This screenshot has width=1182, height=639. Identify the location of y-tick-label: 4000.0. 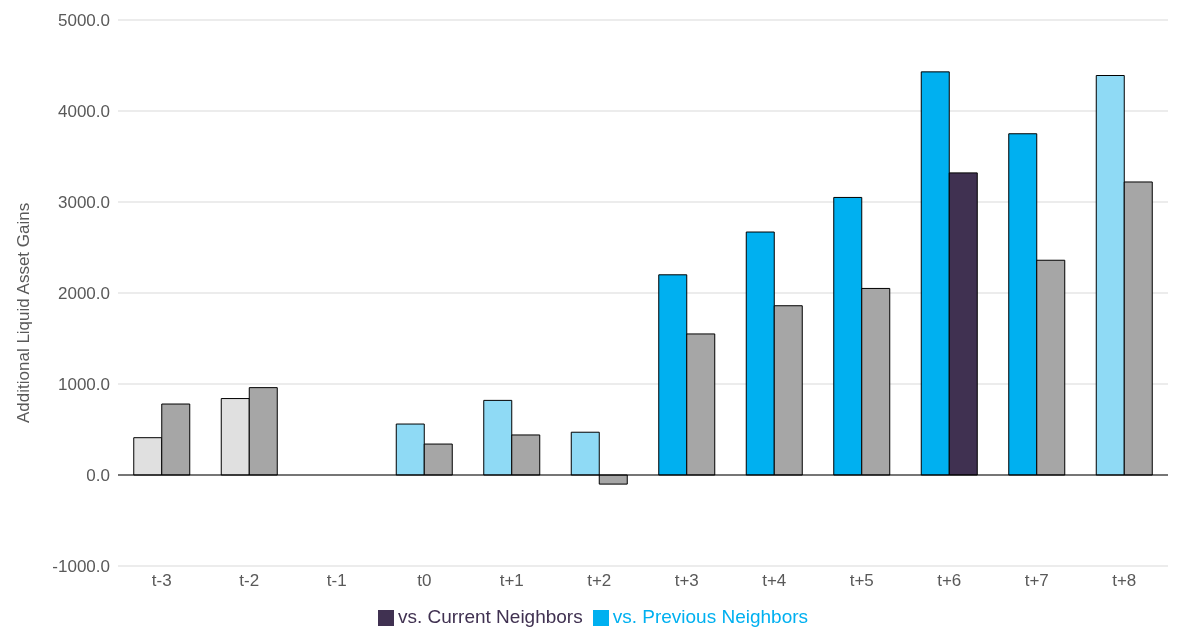
(84, 112).